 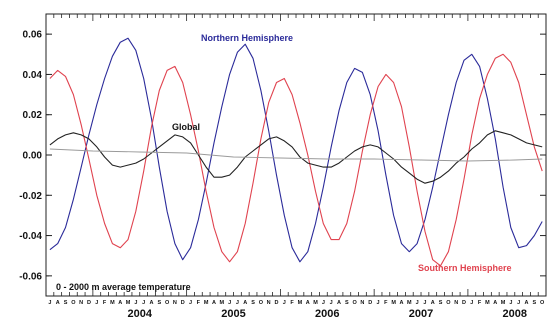 I want to click on y-tick-label: -0.02, so click(x=30, y=196).